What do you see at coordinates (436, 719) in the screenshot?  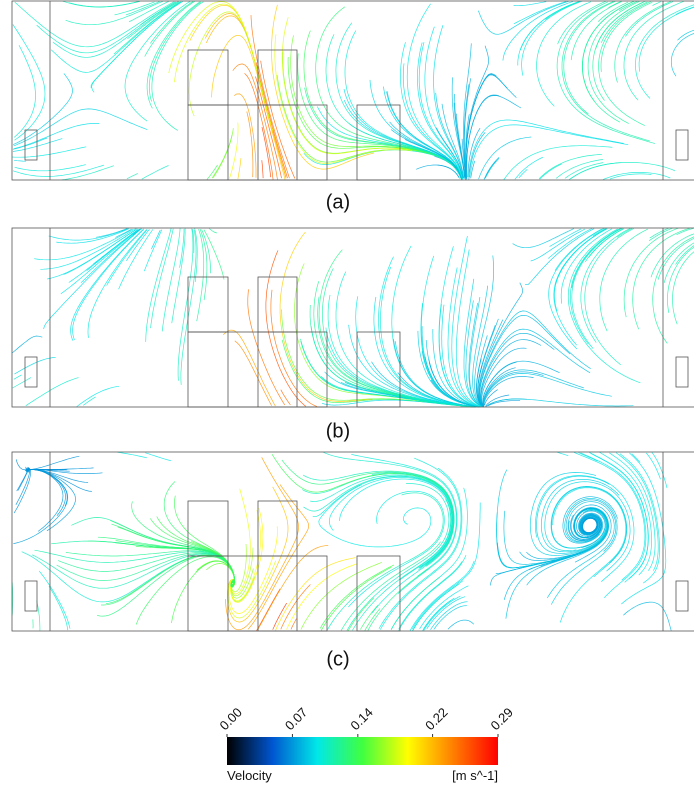 I see `colorbar-tick-label: 0.22` at bounding box center [436, 719].